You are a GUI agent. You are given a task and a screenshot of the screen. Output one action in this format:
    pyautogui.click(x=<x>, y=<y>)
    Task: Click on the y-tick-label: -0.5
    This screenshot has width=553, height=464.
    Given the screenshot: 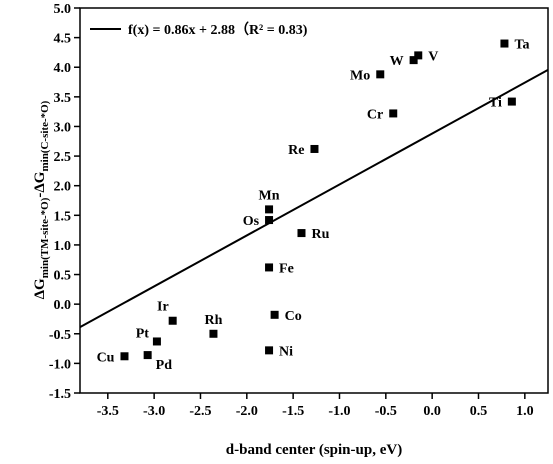 What is the action you would take?
    pyautogui.click(x=60, y=335)
    